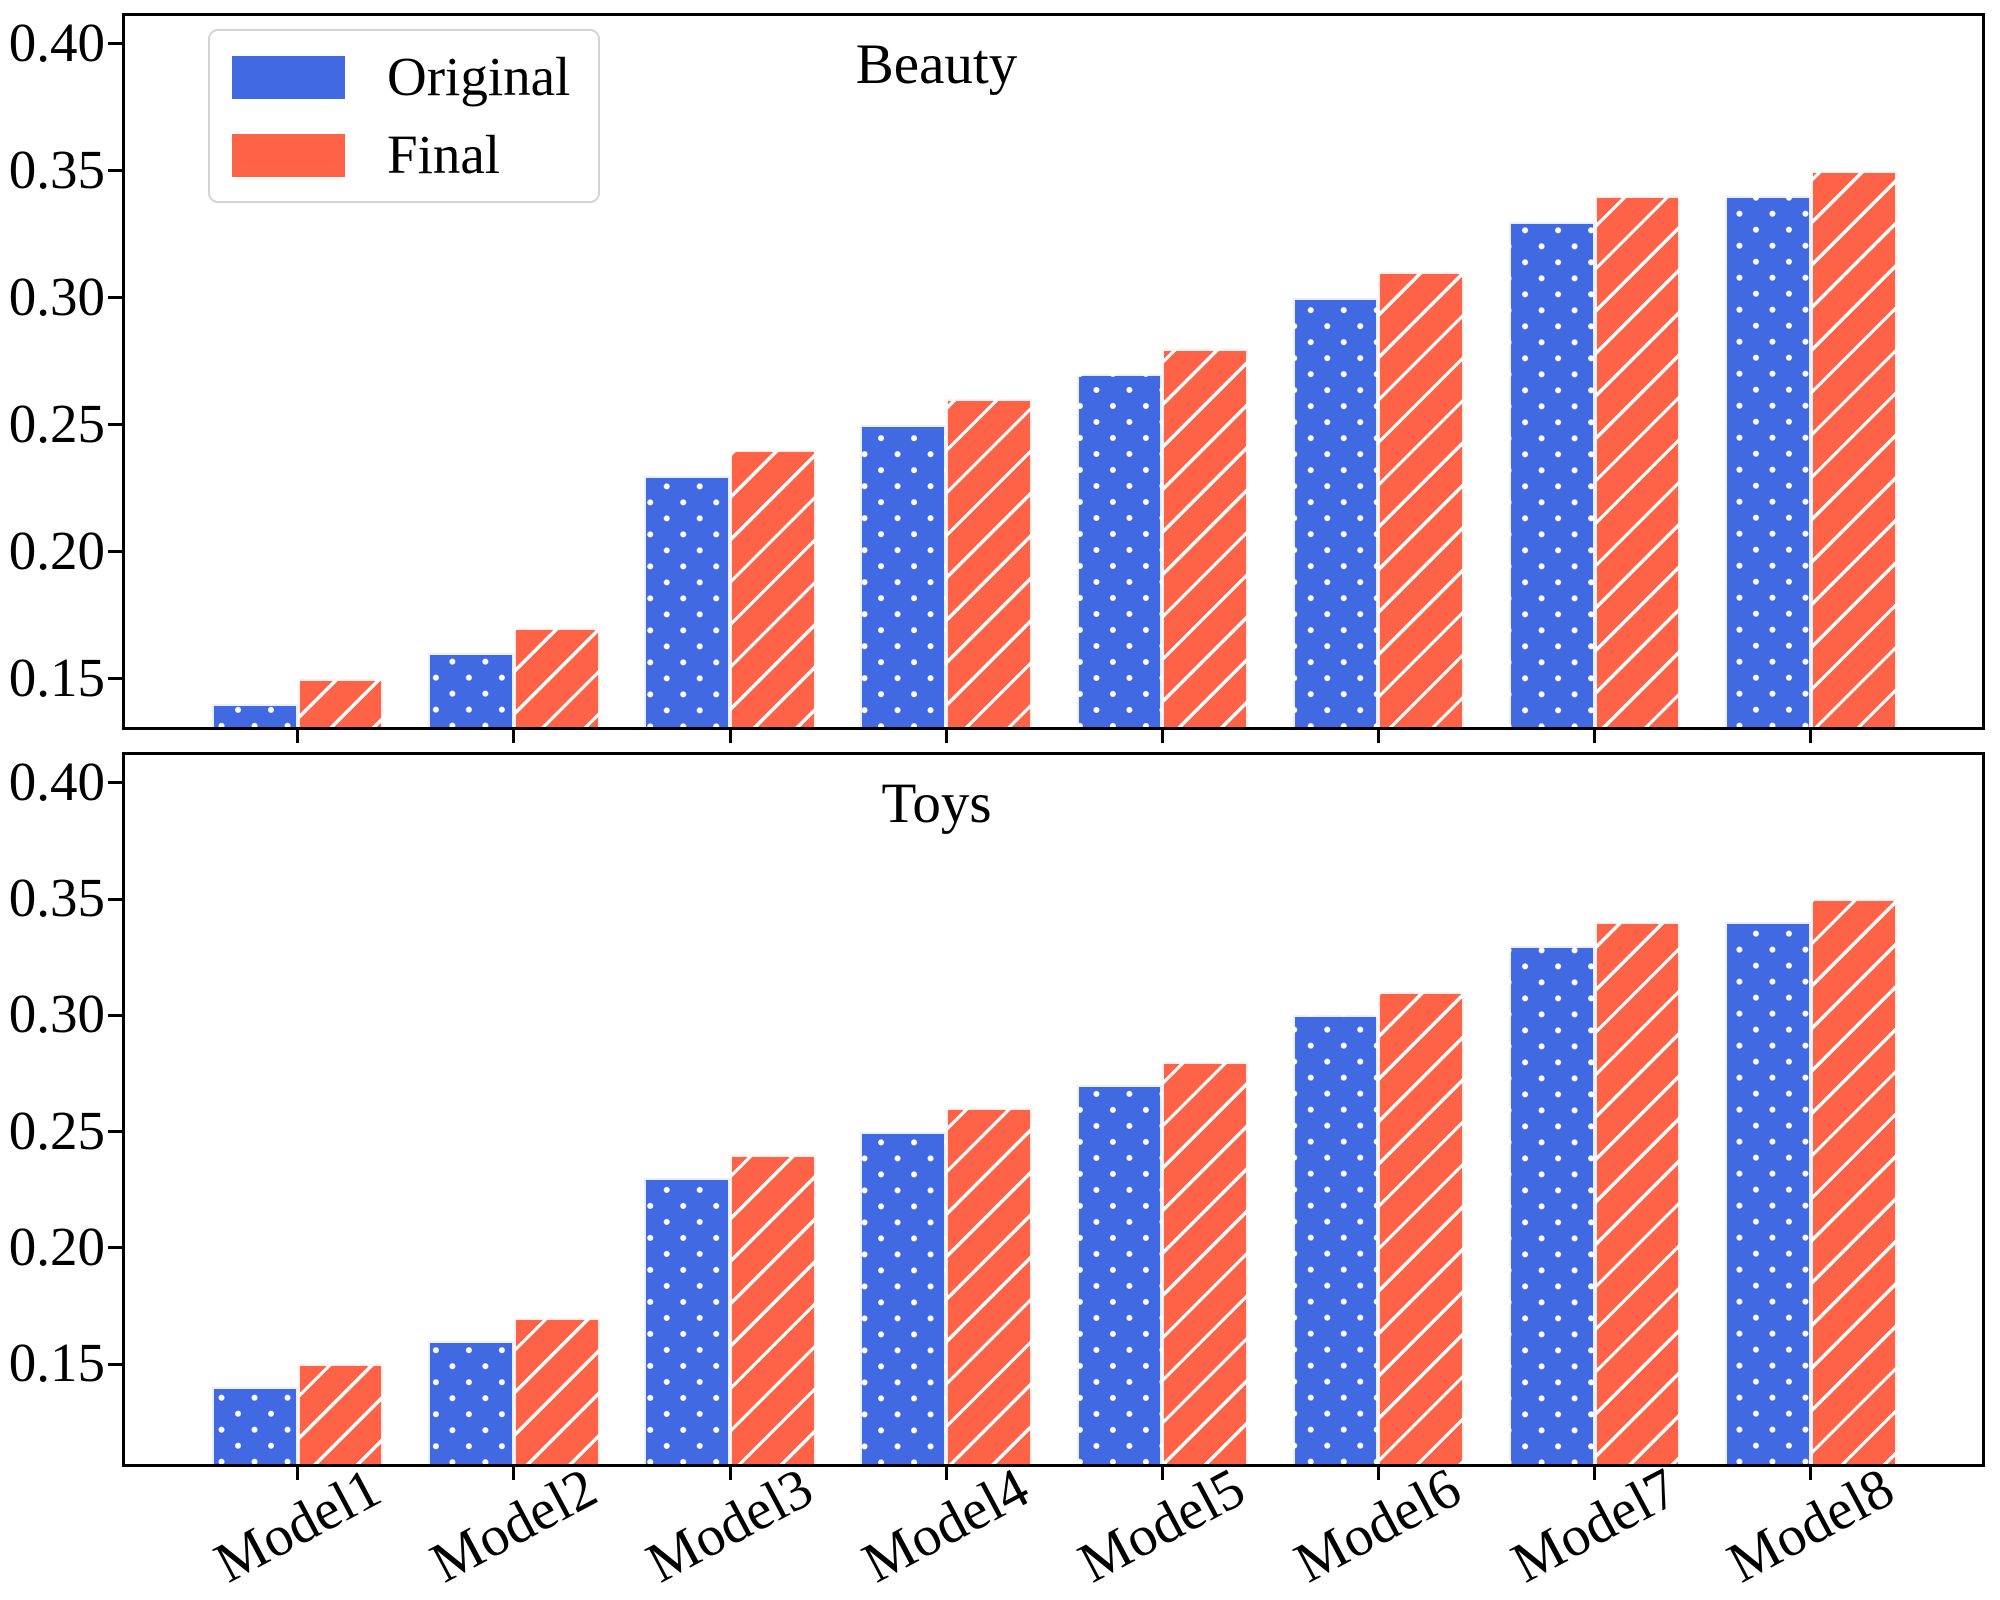 The height and width of the screenshot is (1600, 2000). I want to click on legend-item-original: Original, so click(401, 77).